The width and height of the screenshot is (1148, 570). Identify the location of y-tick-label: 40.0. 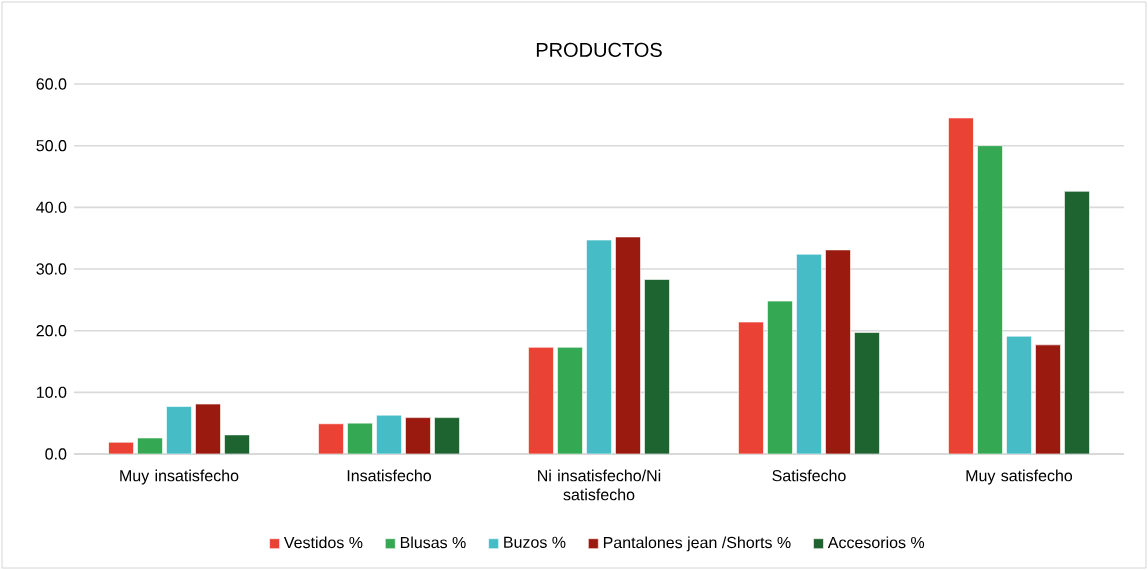
(51, 207).